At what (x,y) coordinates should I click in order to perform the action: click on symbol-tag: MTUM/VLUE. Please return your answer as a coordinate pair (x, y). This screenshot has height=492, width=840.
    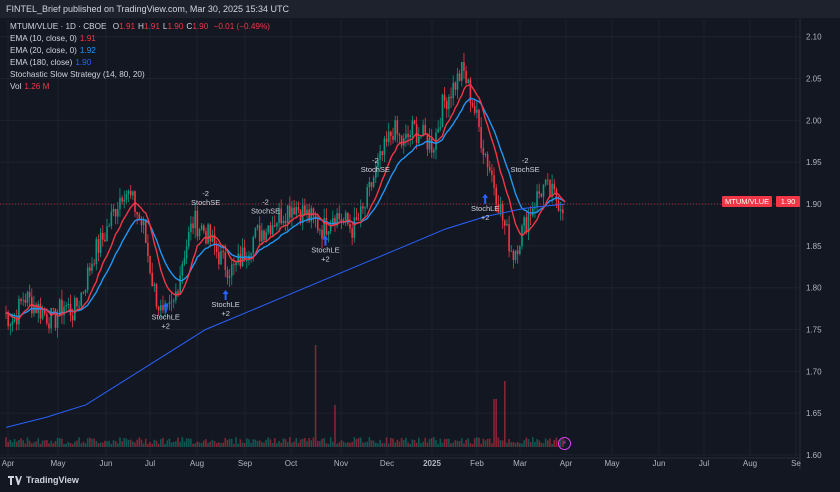
    Looking at the image, I should click on (747, 201).